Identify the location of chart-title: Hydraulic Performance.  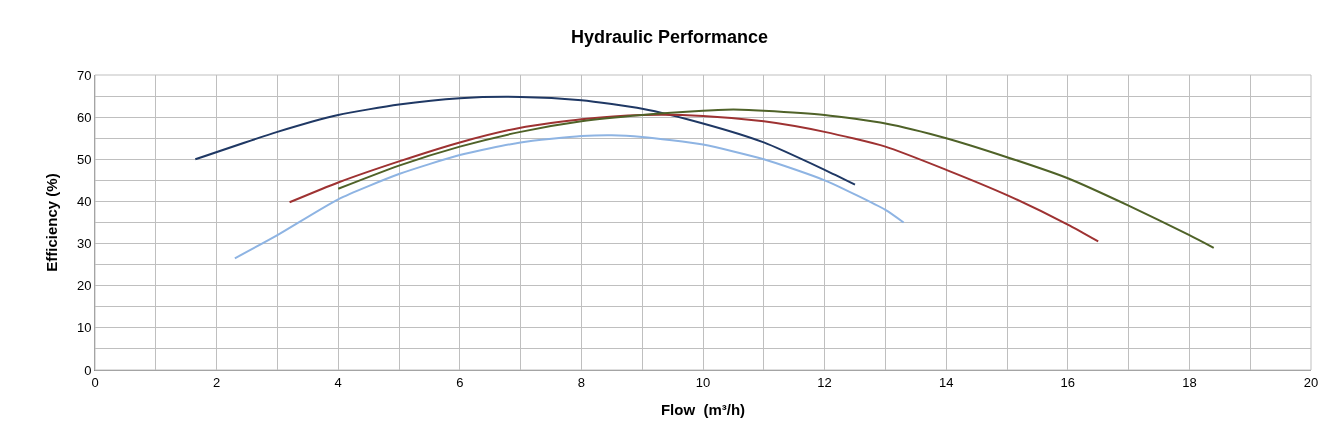
(669, 36).